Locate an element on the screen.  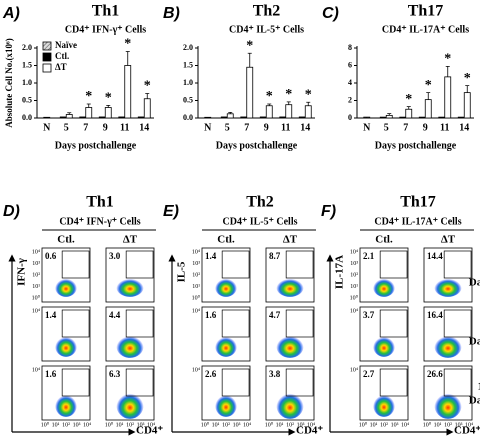
panel-label: D) is located at coordinates (11, 211).